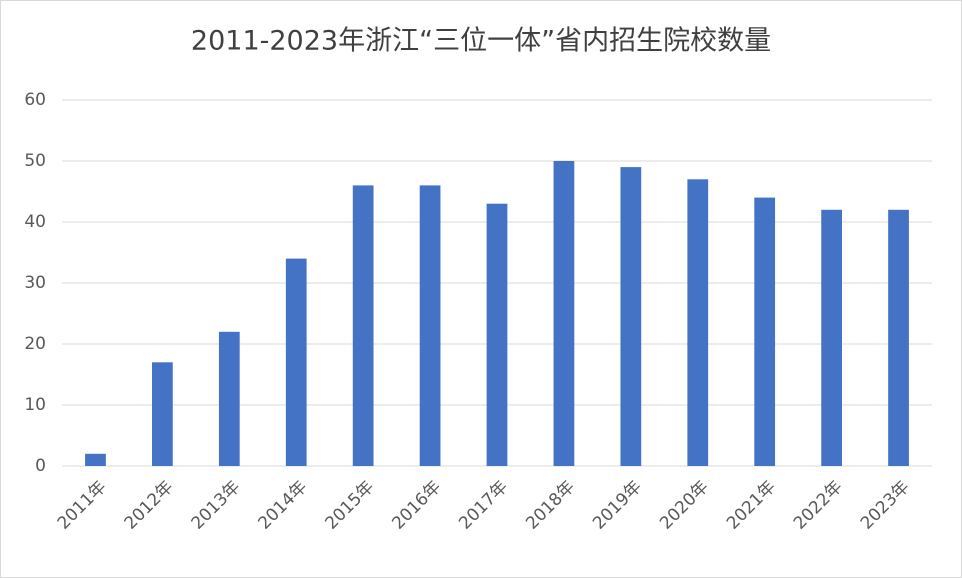 Image resolution: width=962 pixels, height=578 pixels. What do you see at coordinates (35, 222) in the screenshot?
I see `y-tick-label: 40` at bounding box center [35, 222].